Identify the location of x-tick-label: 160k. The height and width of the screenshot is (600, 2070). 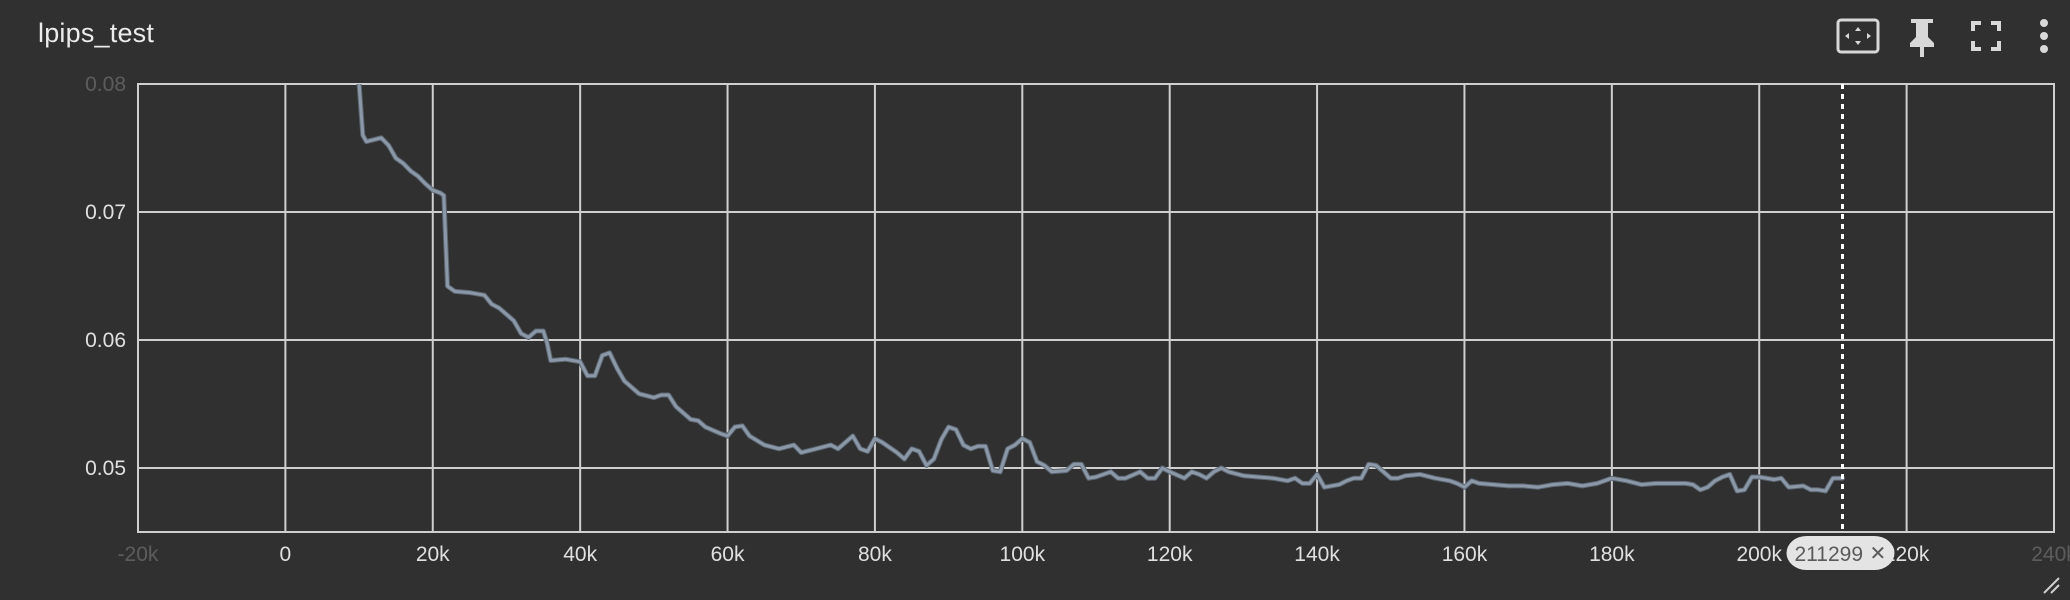
(1465, 554).